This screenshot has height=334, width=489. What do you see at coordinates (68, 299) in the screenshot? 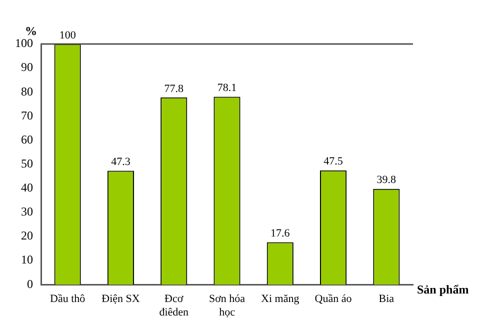
I see `x-tick-label: Dầu thô` at bounding box center [68, 299].